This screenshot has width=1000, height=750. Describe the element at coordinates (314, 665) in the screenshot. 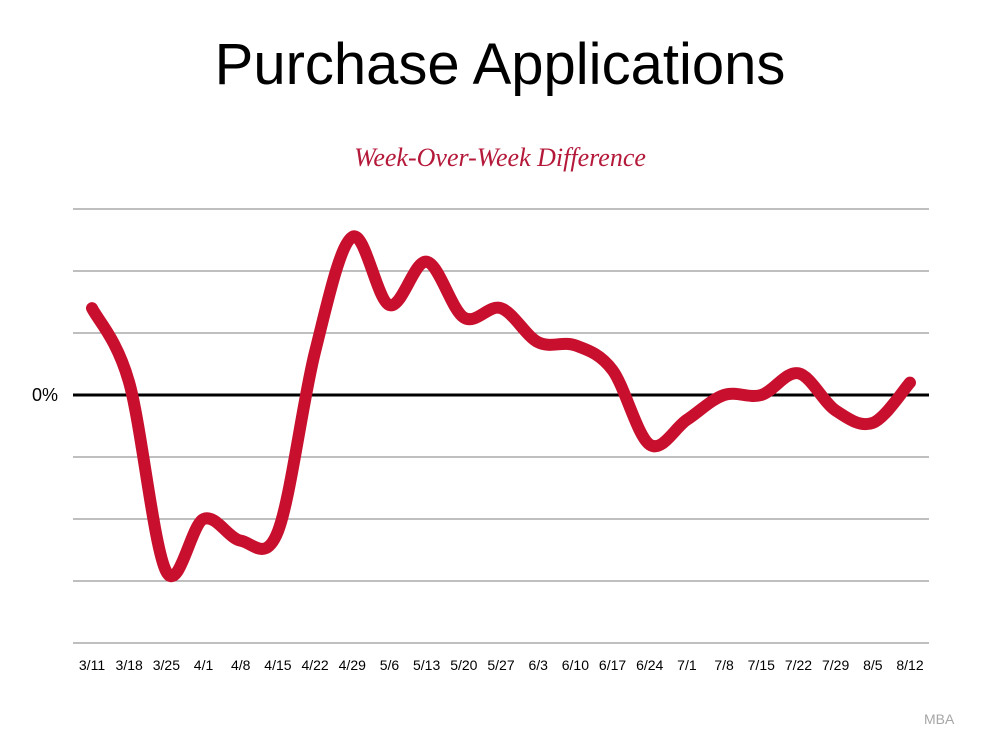

I see `x-tick-label: 4/22` at that location.